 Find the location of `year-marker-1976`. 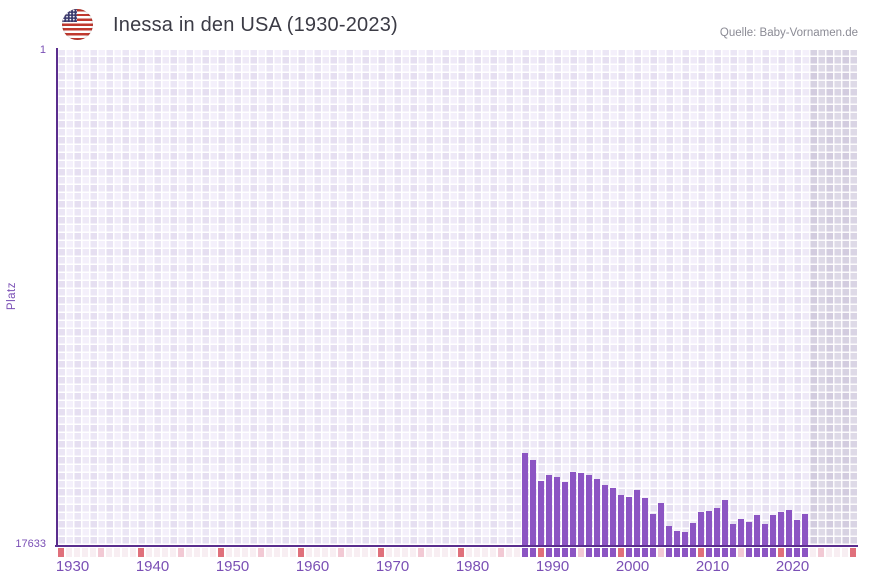

year-marker-1976 is located at coordinates (429, 552).